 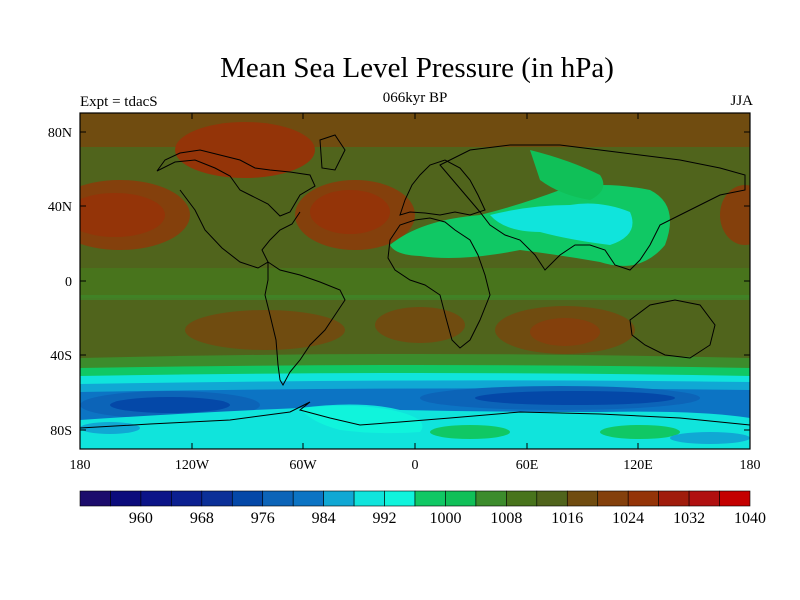 What do you see at coordinates (80, 465) in the screenshot?
I see `lon-label-180-west: 180` at bounding box center [80, 465].